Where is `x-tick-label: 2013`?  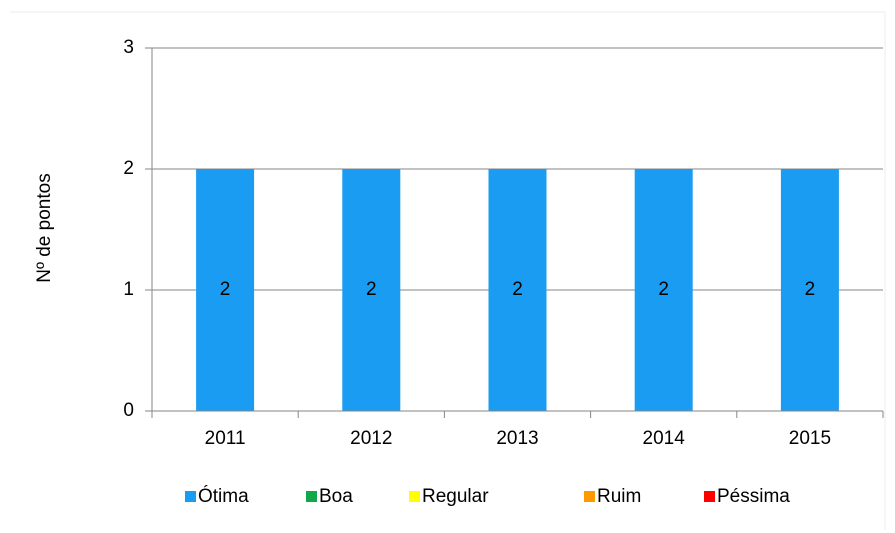 x-tick-label: 2013 is located at coordinates (517, 438).